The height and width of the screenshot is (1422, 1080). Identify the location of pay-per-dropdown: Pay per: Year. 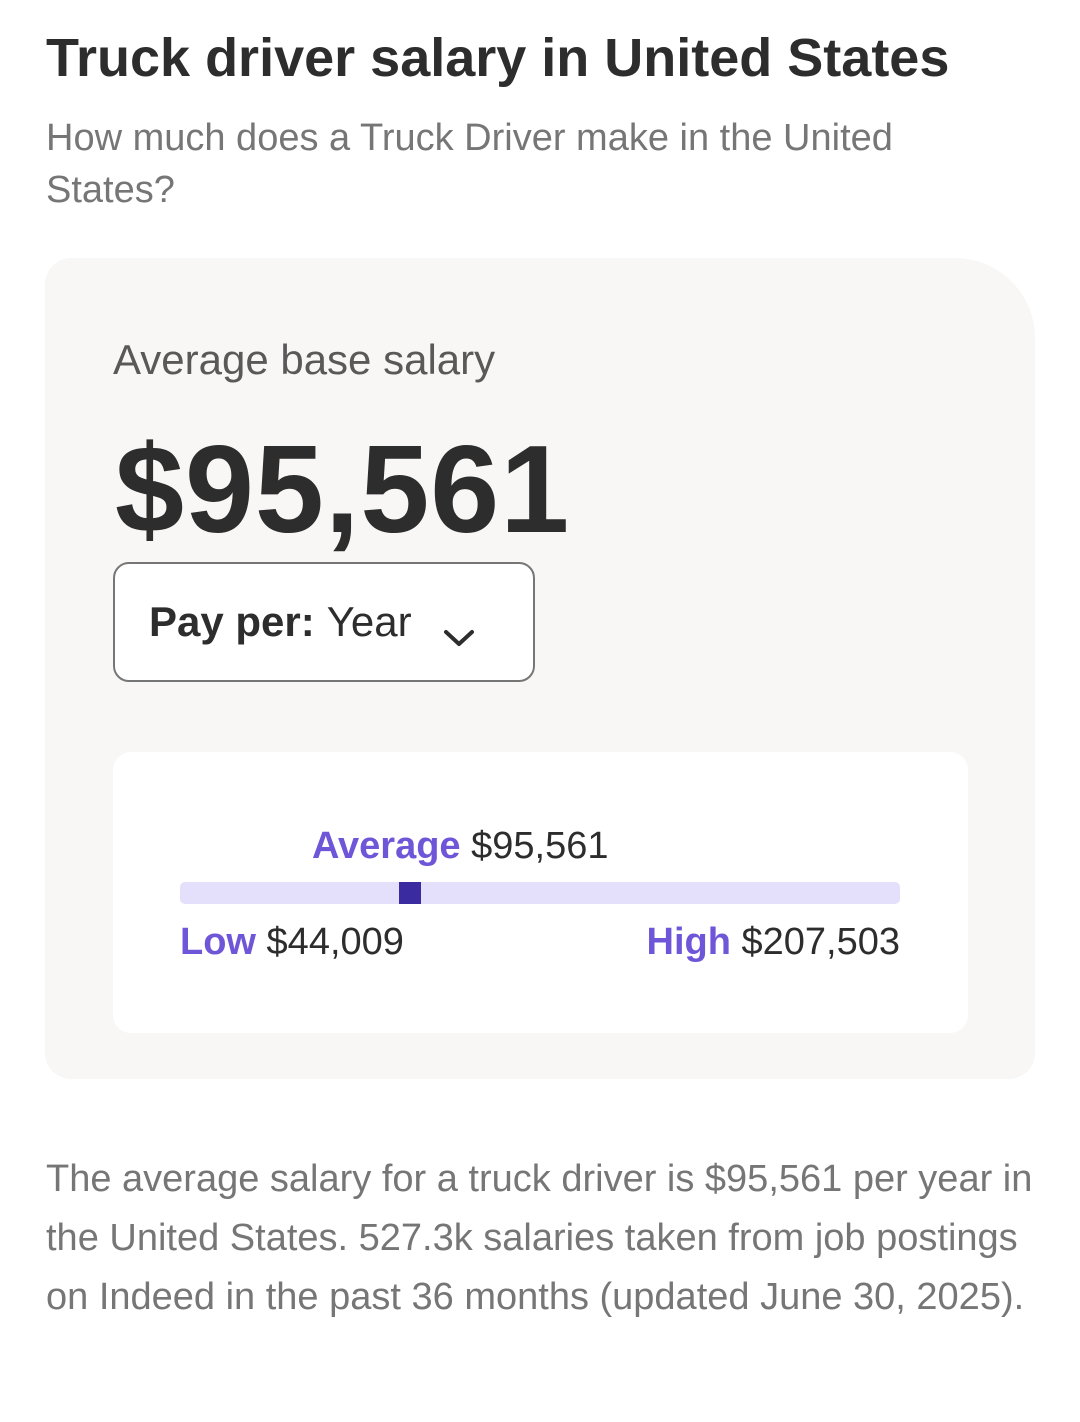
(324, 622).